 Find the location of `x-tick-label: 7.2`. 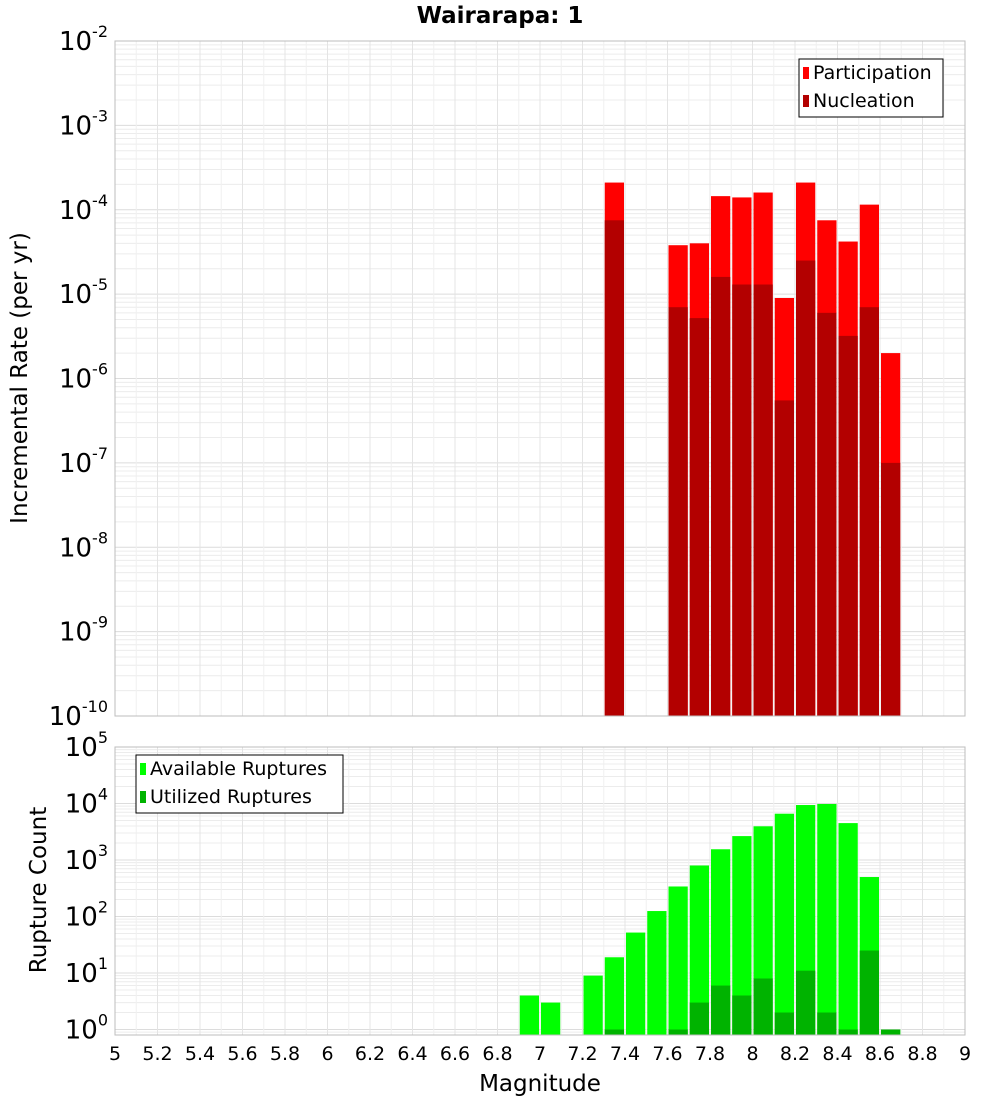

x-tick-label: 7.2 is located at coordinates (582, 1054).